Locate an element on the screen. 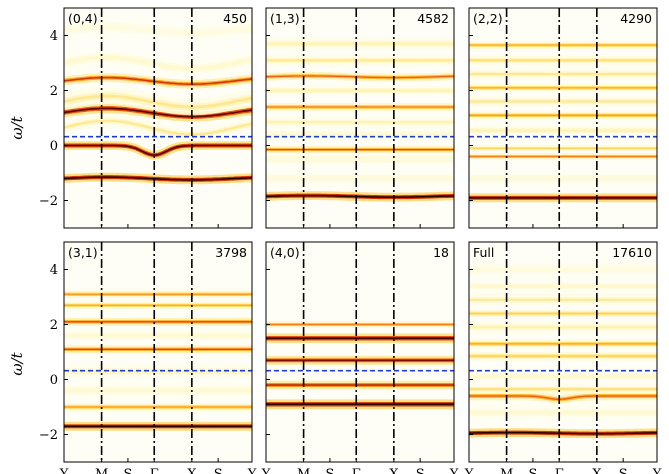 Image resolution: width=669 pixels, height=474 pixels. panel-2: (1,3) 4582 is located at coordinates (360, 118).